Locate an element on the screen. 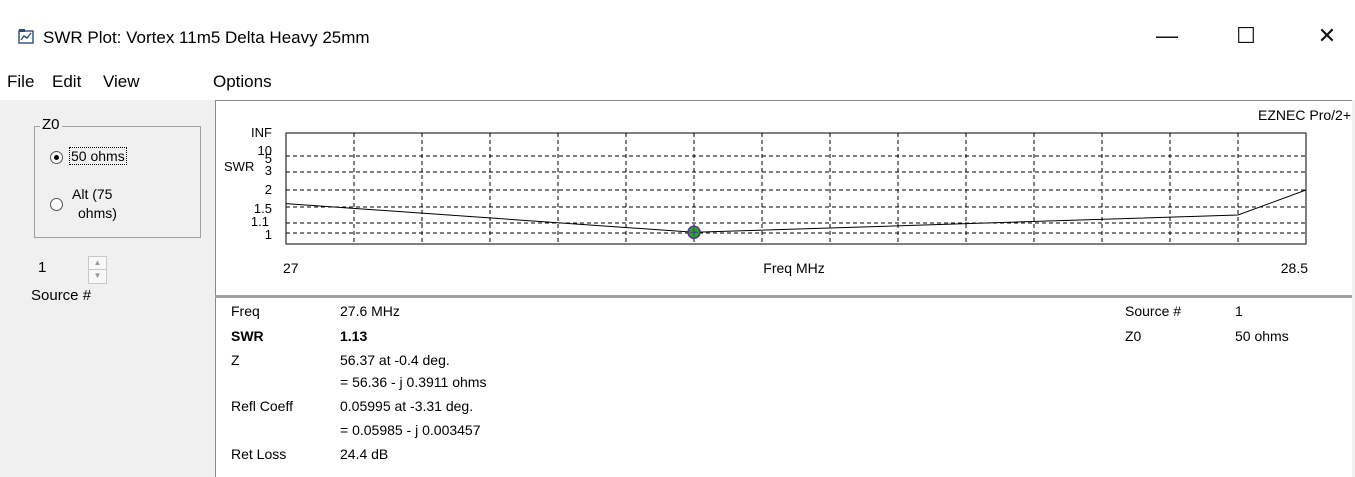  radio-alt-ohms-label-line2: ohms) is located at coordinates (97, 213).